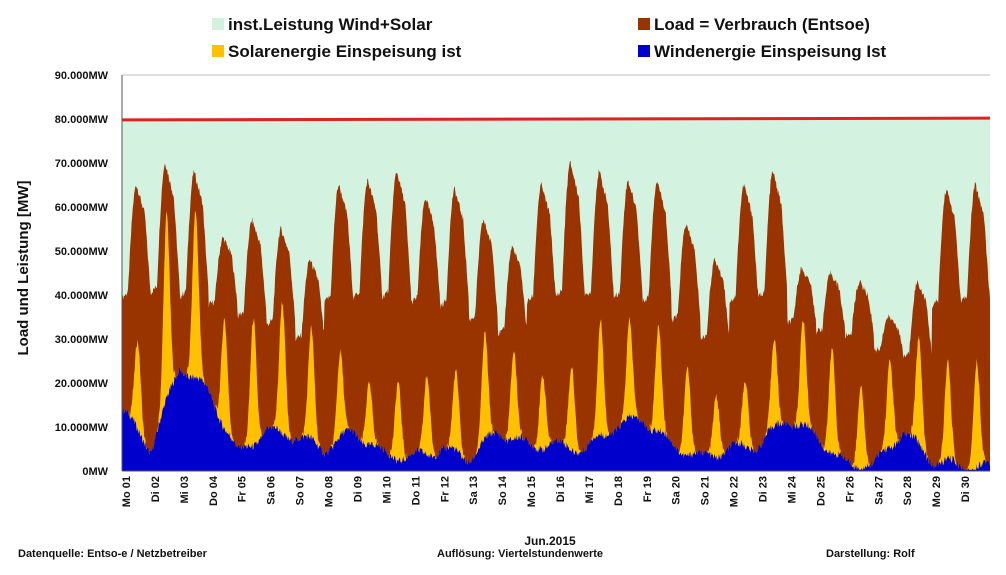 This screenshot has height=575, width=1006. I want to click on x-tick-label: Mo 08, so click(330, 491).